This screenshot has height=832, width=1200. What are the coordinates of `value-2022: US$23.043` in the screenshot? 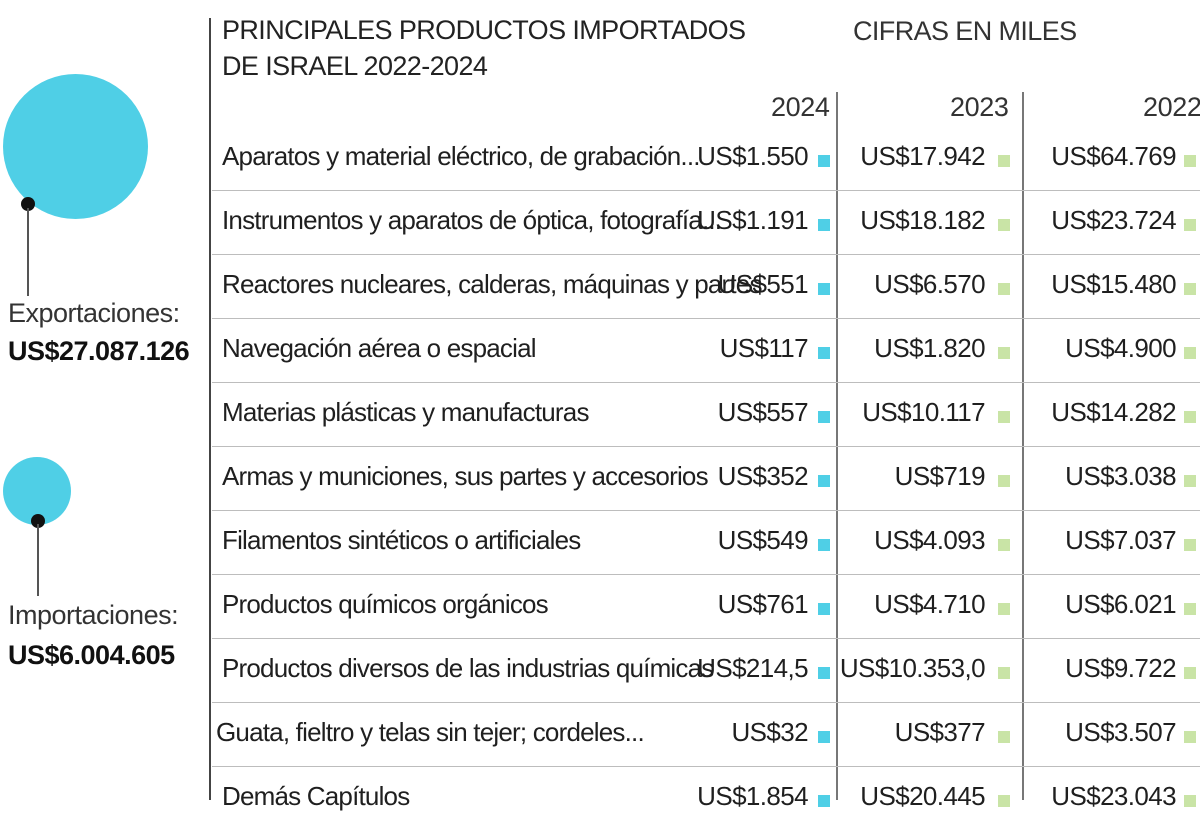 It's located at (1113, 796).